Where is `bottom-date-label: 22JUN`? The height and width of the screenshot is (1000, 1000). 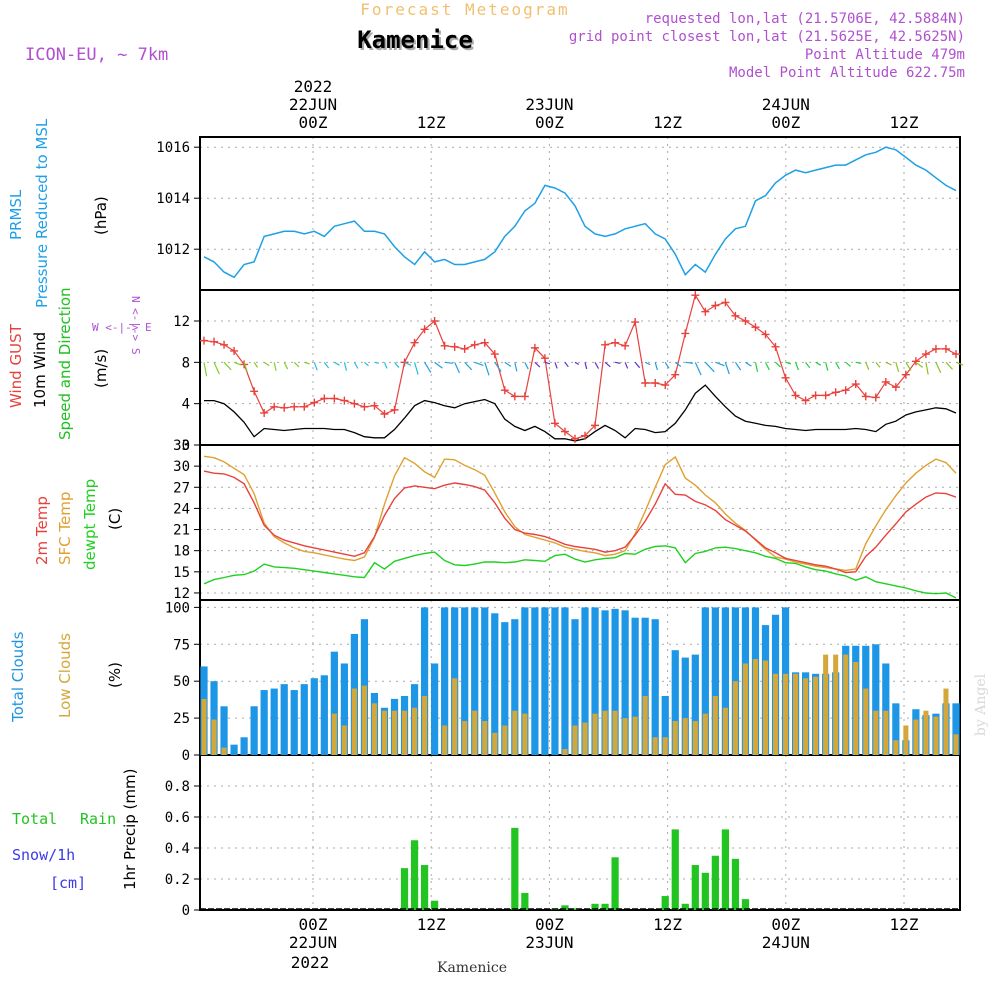
bottom-date-label: 22JUN is located at coordinates (313, 942).